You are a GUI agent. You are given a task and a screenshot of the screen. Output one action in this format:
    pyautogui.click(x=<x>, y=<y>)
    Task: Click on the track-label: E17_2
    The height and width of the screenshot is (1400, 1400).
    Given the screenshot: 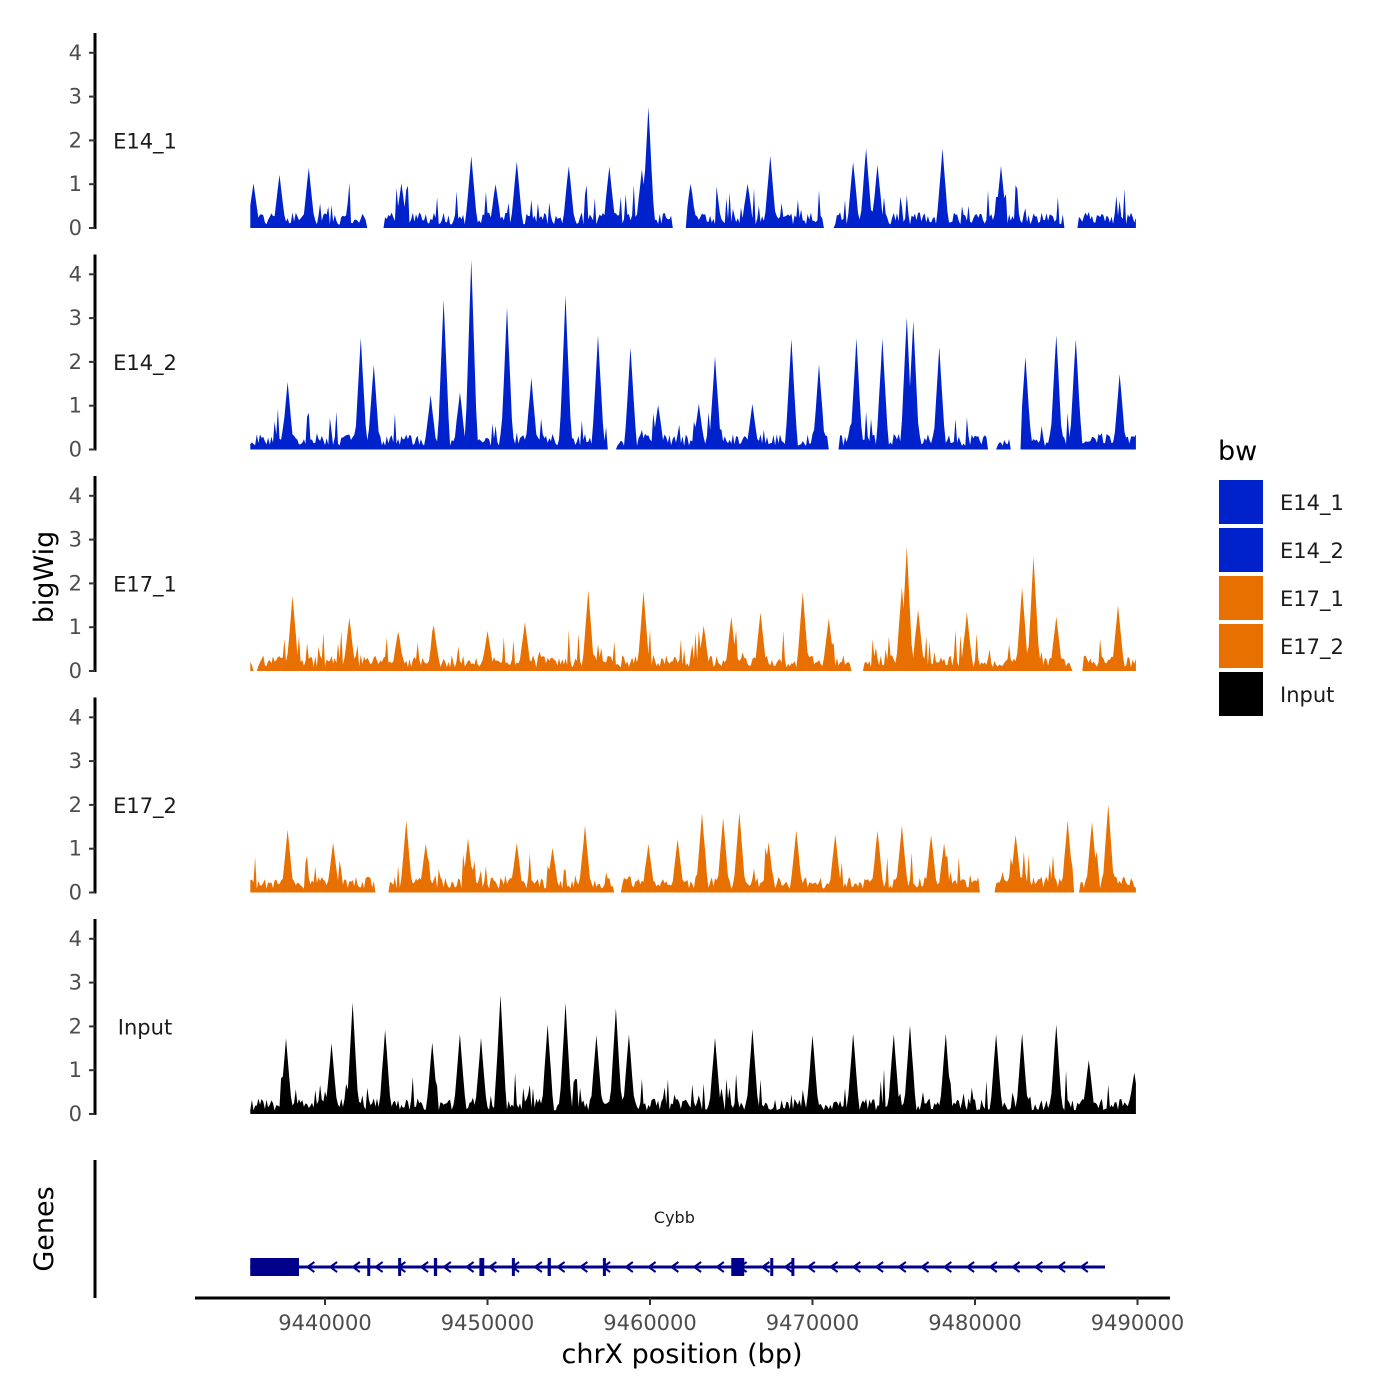 What is the action you would take?
    pyautogui.click(x=145, y=806)
    